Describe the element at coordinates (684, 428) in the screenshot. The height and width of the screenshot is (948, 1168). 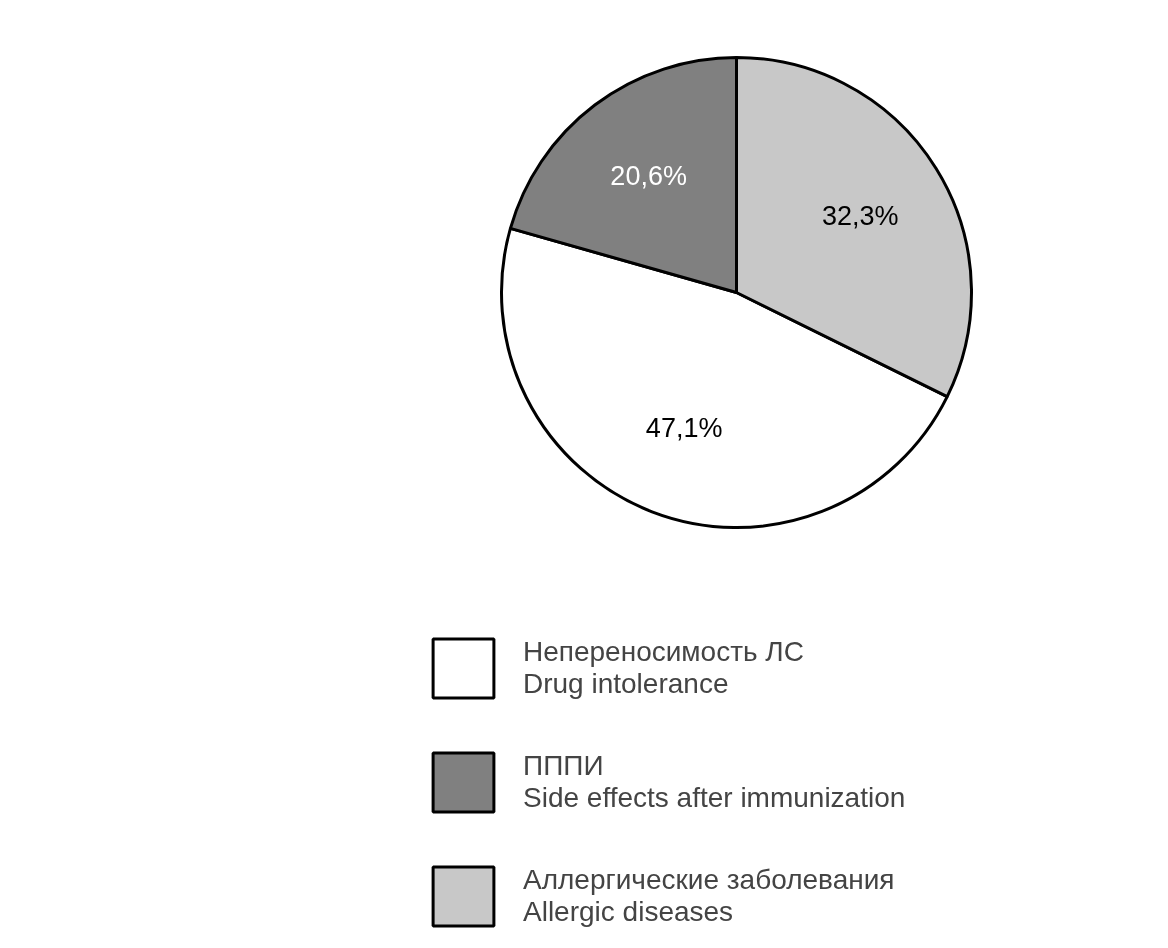
I see `data-label: 47,1%` at that location.